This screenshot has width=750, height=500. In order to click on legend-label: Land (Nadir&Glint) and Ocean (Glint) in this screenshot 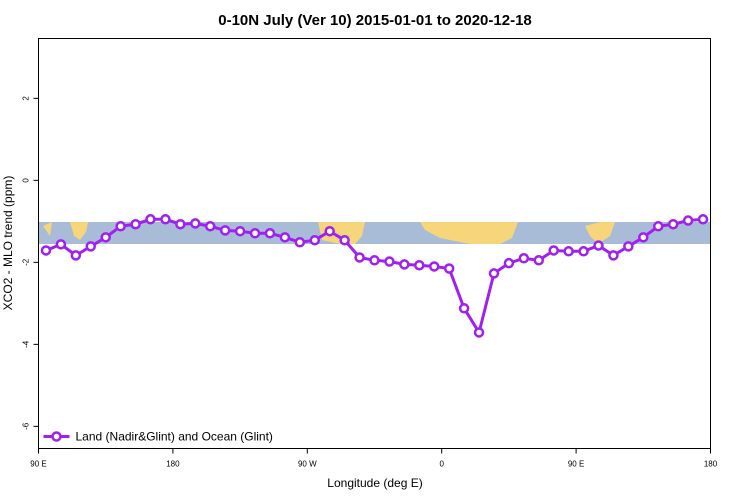, I will do `click(174, 437)`.